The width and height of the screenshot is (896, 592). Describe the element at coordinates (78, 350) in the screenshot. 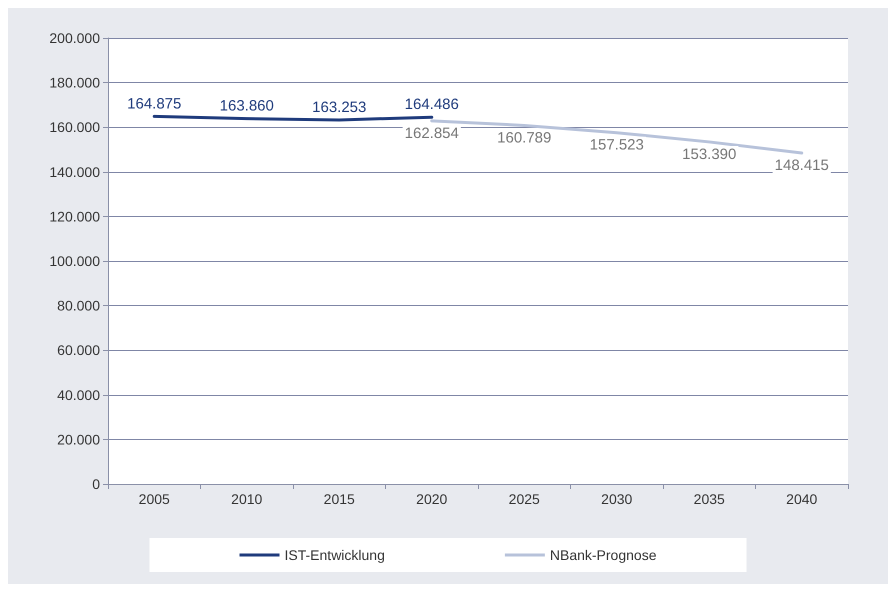

I see `y-tick-label: 60.000` at that location.